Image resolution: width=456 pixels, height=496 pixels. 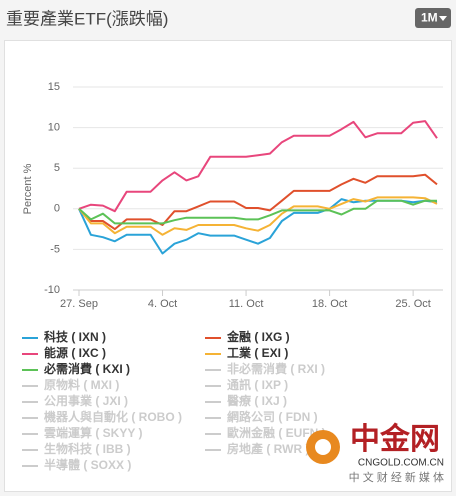 I want to click on page-title: 重要產業ETF(漲跌幅), so click(x=87, y=18).